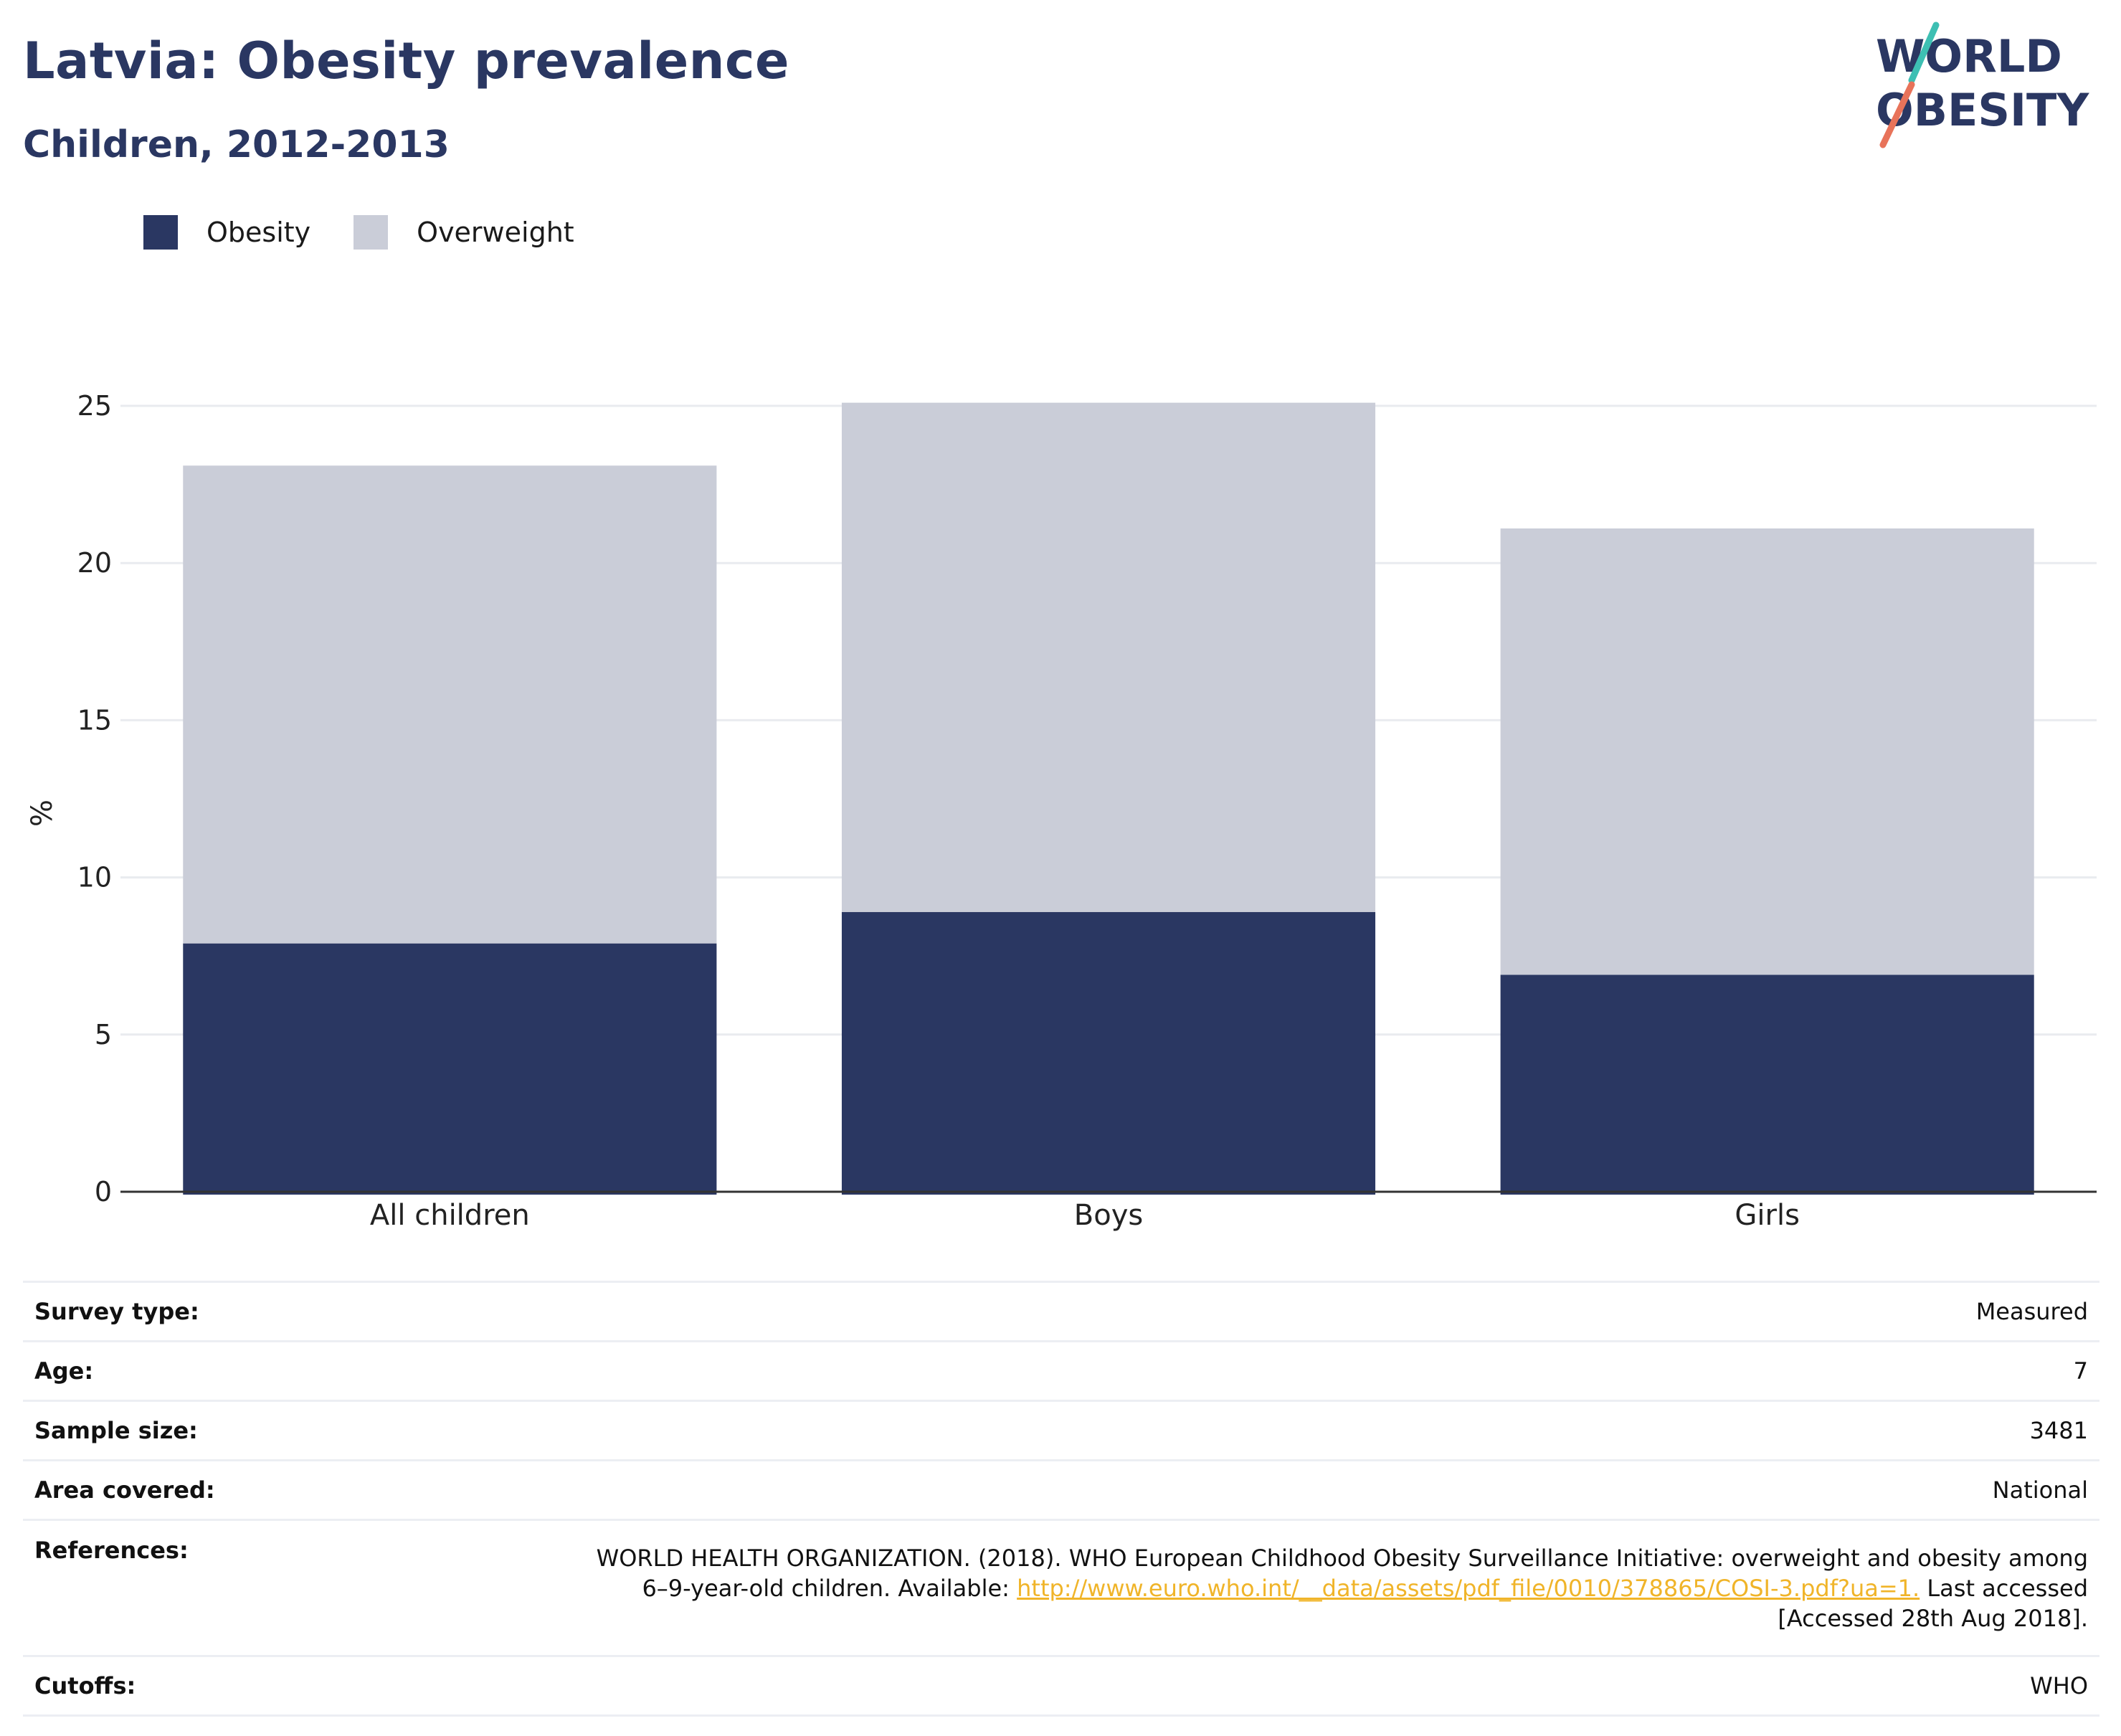  Describe the element at coordinates (2004, 1588) in the screenshot. I see `reference-suffix: Last accessed` at that location.